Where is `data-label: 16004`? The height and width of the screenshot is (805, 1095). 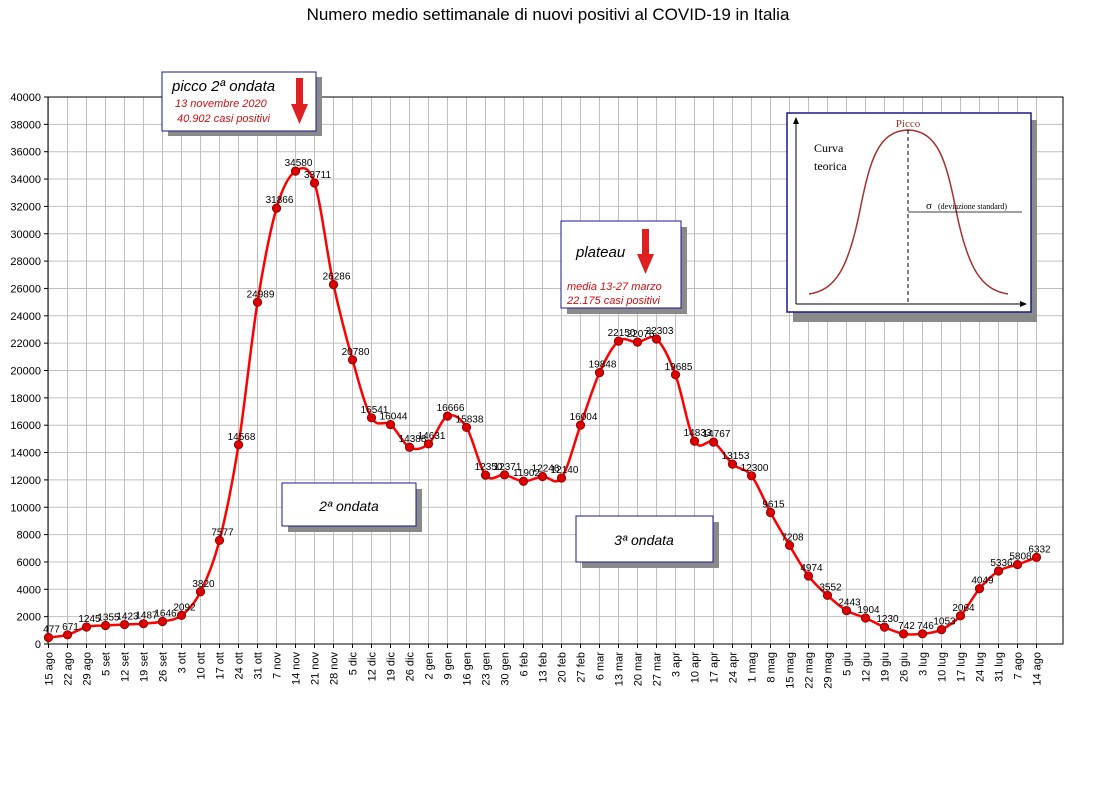 data-label: 16004 is located at coordinates (584, 417).